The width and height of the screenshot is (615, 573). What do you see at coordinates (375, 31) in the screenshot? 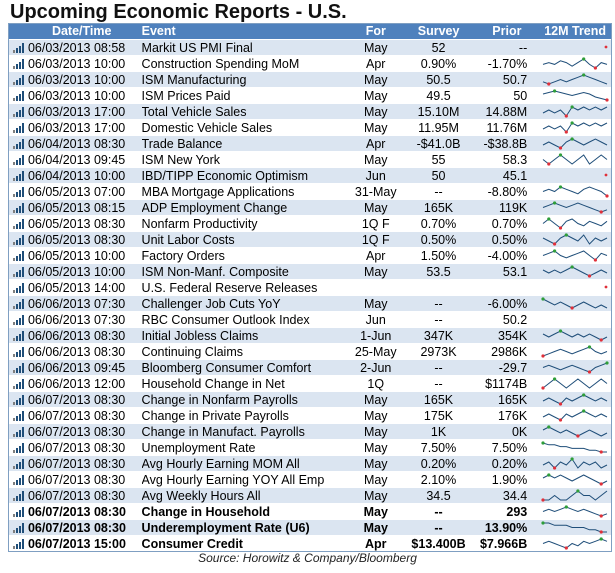
I see `header-for: For` at bounding box center [375, 31].